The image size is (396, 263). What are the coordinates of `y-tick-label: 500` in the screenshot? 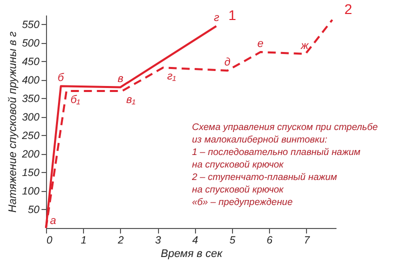 It's located at (31, 43).